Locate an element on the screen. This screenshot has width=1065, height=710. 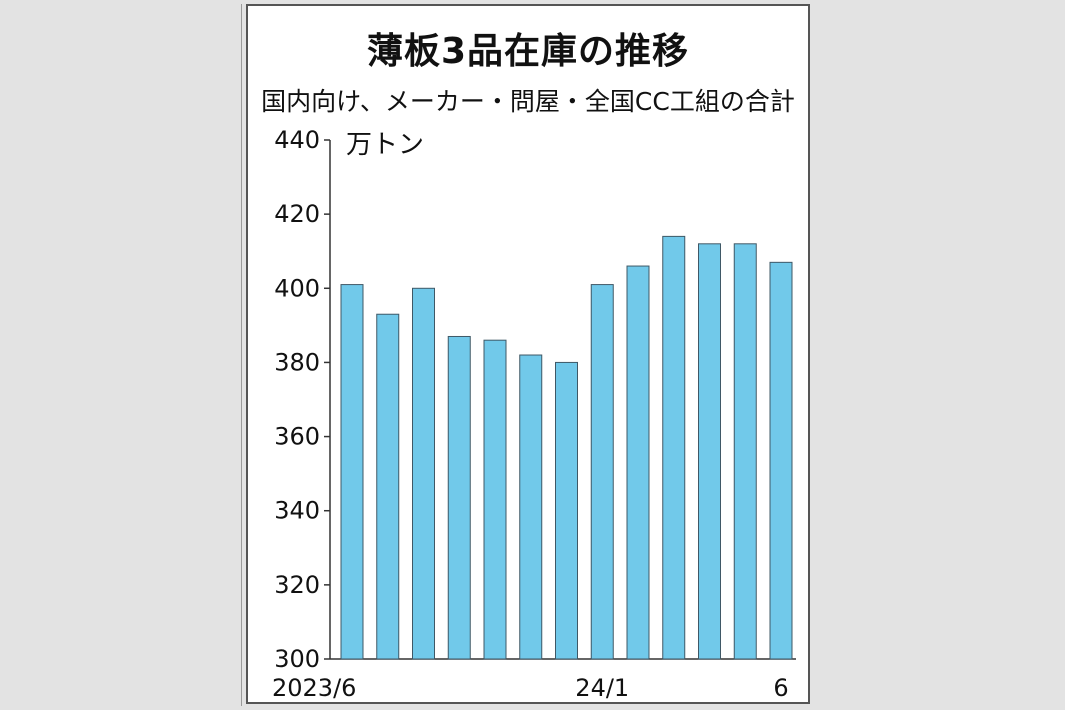
y-tick-label: 340 is located at coordinates (297, 511).